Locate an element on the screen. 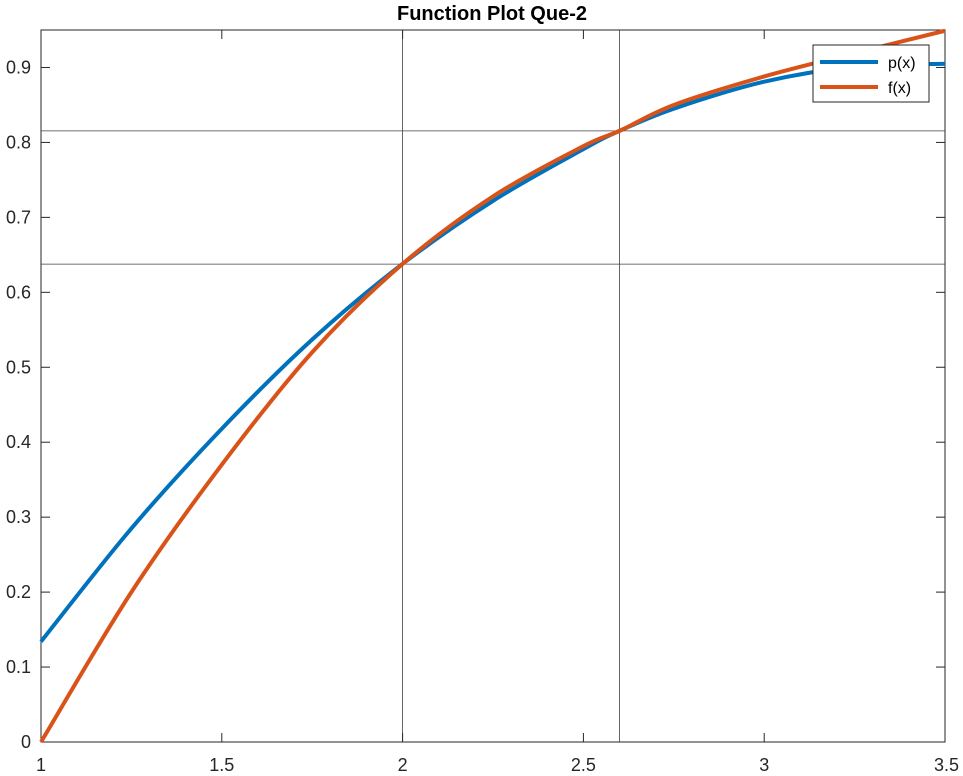 The width and height of the screenshot is (963, 776). legend-label-f: f(x) is located at coordinates (899, 88).